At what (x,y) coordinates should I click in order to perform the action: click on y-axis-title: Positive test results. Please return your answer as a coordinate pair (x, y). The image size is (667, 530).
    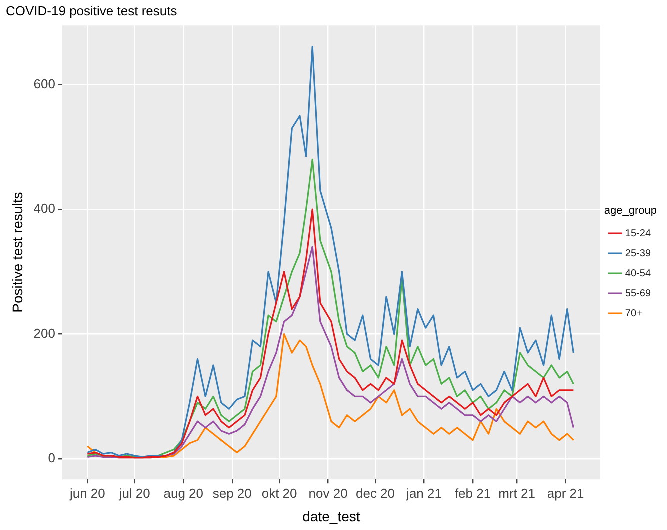
    Looking at the image, I should click on (17, 252).